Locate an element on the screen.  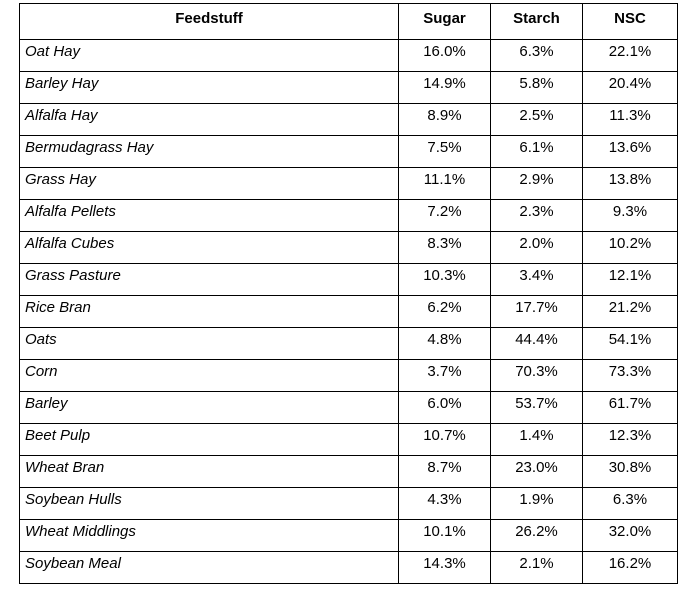
value-cell: 4.3% is located at coordinates (444, 503).